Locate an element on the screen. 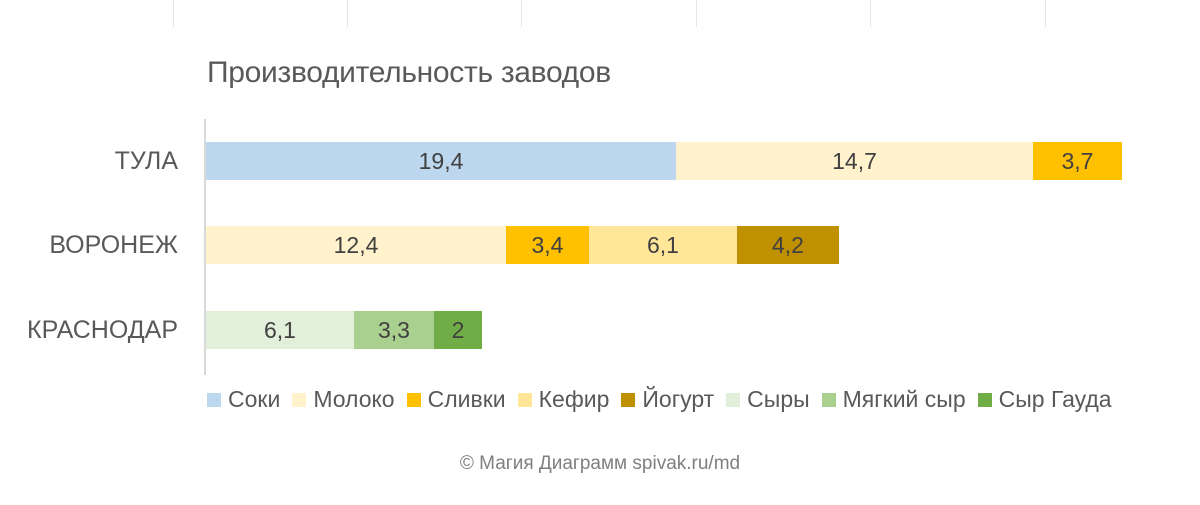  bar-segment-moloko: 14,7 is located at coordinates (854, 161).